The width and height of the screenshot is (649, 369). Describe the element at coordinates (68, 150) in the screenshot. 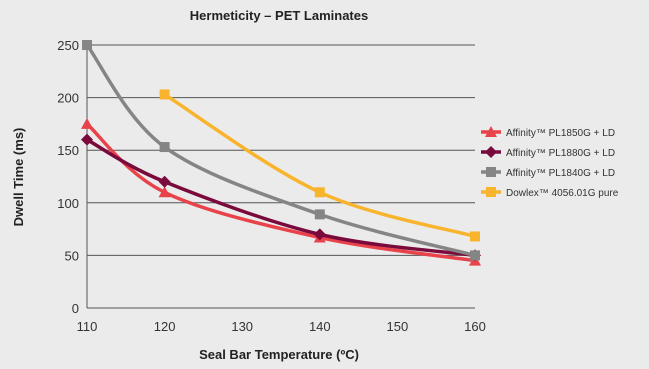

I see `y-tick-label: 150` at that location.